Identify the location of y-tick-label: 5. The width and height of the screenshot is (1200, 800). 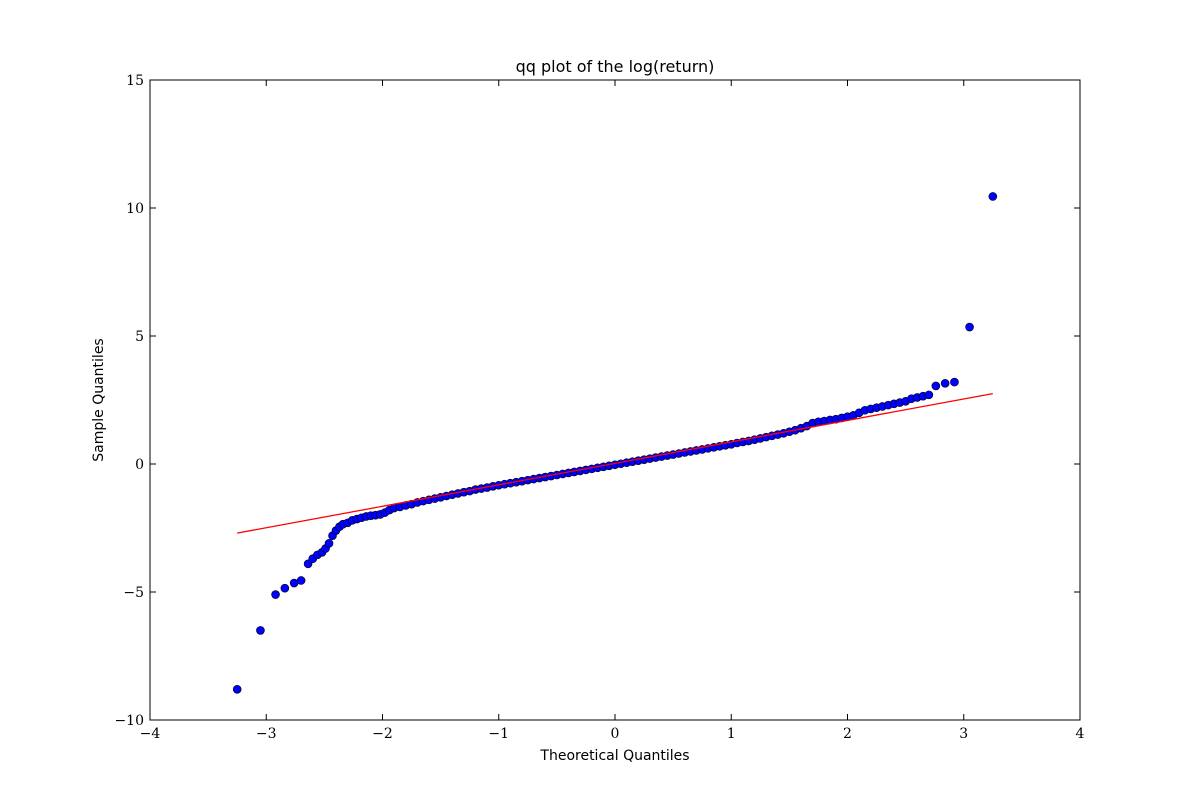
(139, 337).